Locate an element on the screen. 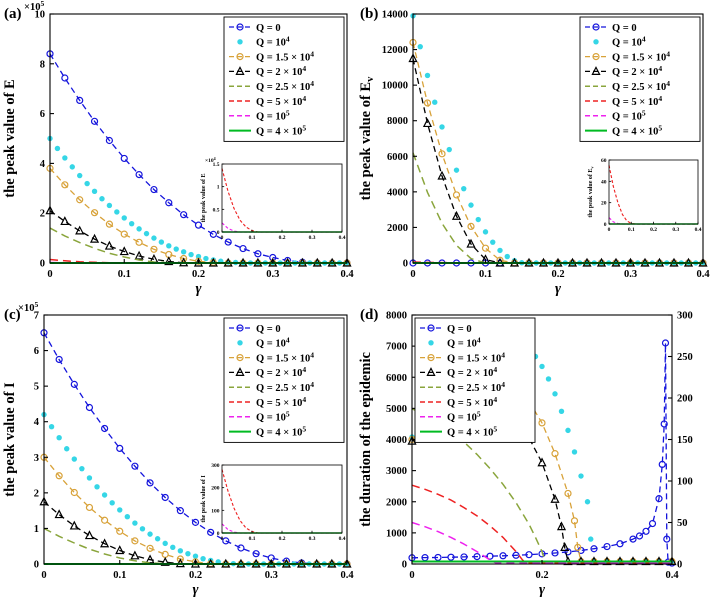  svg-text: 20 is located at coordinates (604, 204).